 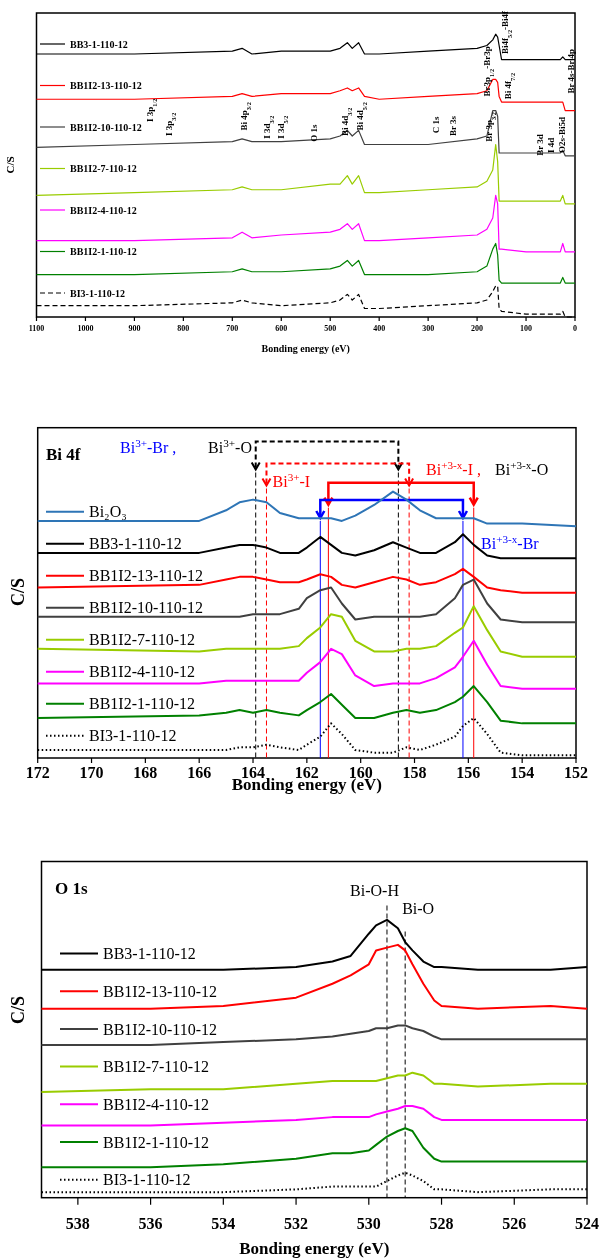 What do you see at coordinates (418, 908) in the screenshot?
I see `ref-line-label: Bi-O` at bounding box center [418, 908].